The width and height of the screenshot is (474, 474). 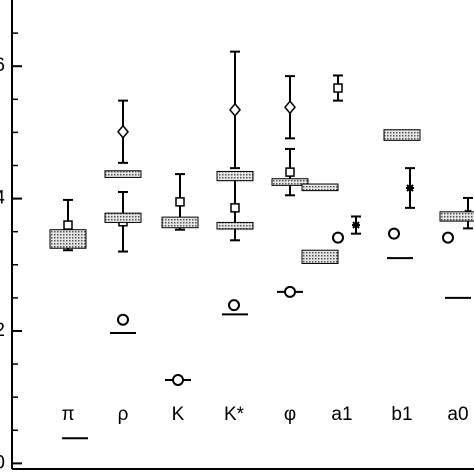 What do you see at coordinates (290, 414) in the screenshot?
I see `x-tick-label: φ` at bounding box center [290, 414].